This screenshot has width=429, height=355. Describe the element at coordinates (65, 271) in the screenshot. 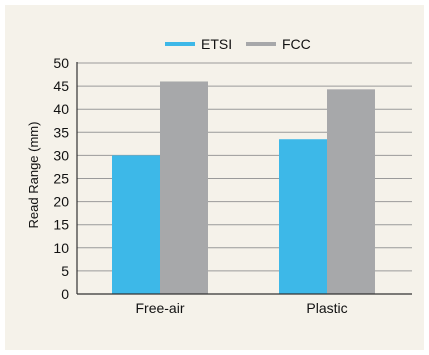

I see `y-tick-label: 5` at that location.